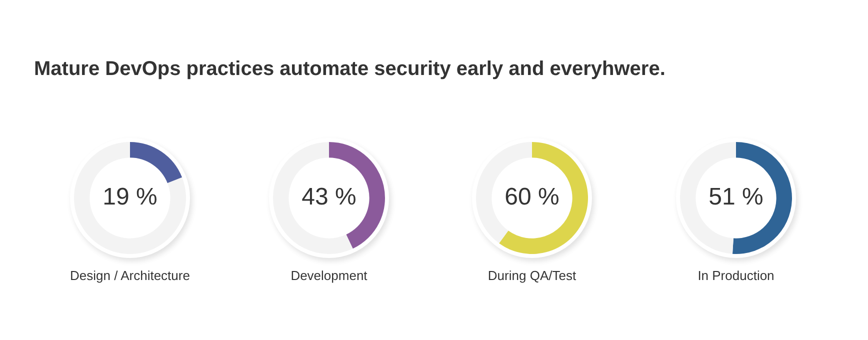 This screenshot has width=868, height=340. What do you see at coordinates (130, 197) in the screenshot?
I see `data-label: 19 %` at bounding box center [130, 197].